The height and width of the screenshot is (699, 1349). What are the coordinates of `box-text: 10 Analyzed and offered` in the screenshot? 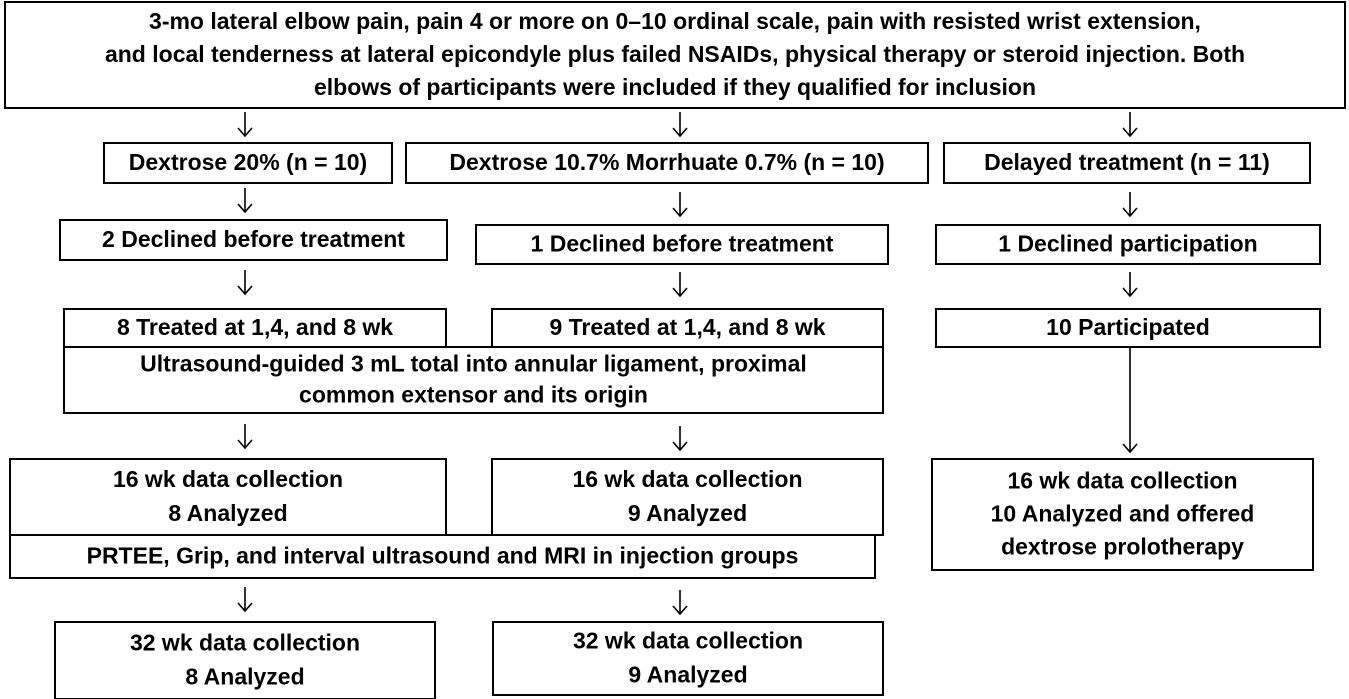 It's located at (1123, 514).